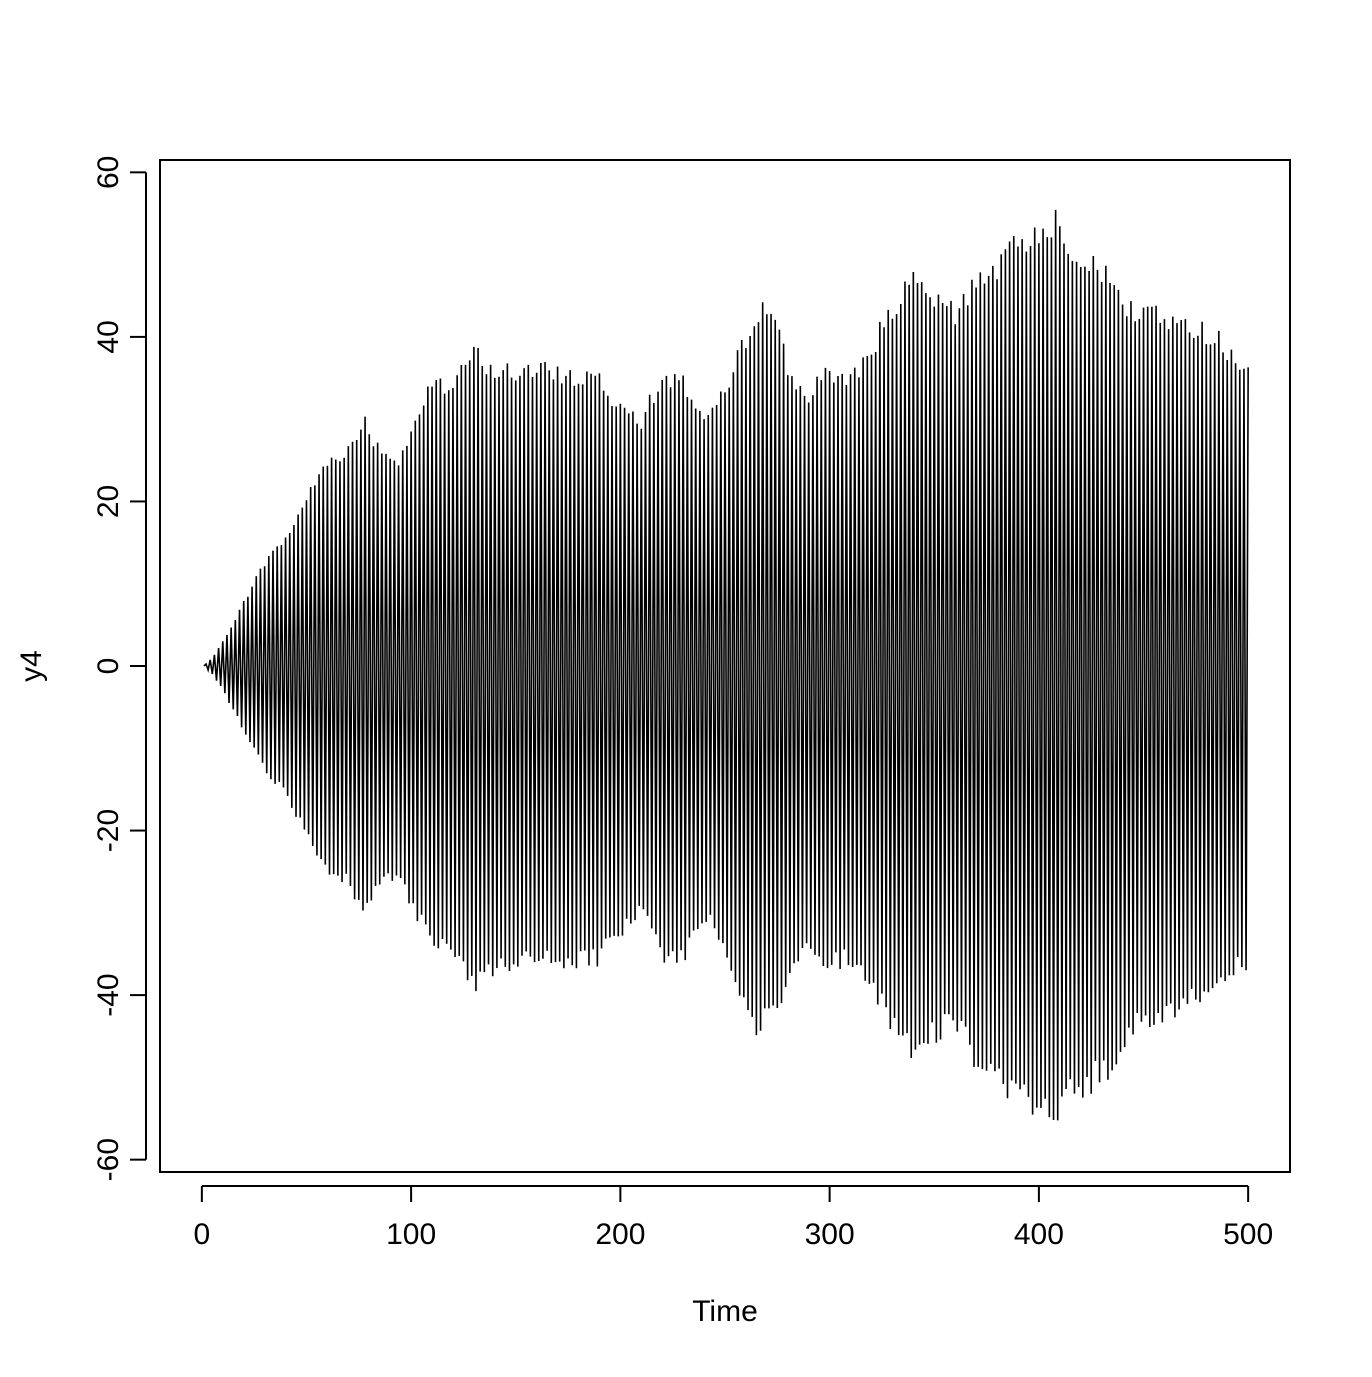 The image size is (1372, 1377). What do you see at coordinates (830, 1234) in the screenshot?
I see `x-tick-label: 300` at bounding box center [830, 1234].